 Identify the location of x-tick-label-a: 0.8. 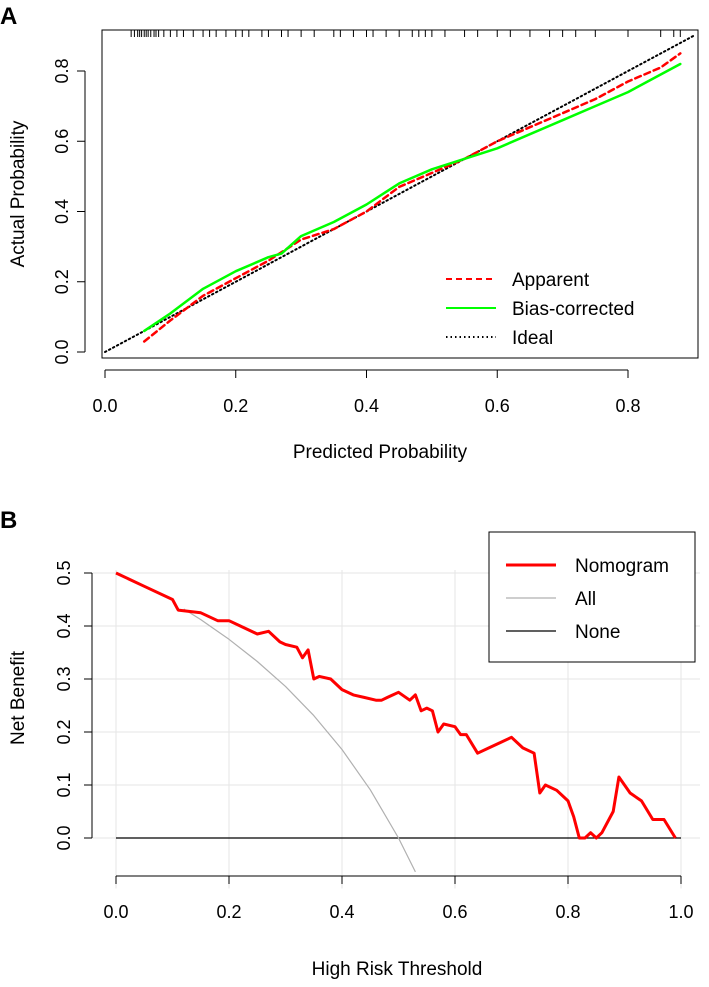
(627, 406).